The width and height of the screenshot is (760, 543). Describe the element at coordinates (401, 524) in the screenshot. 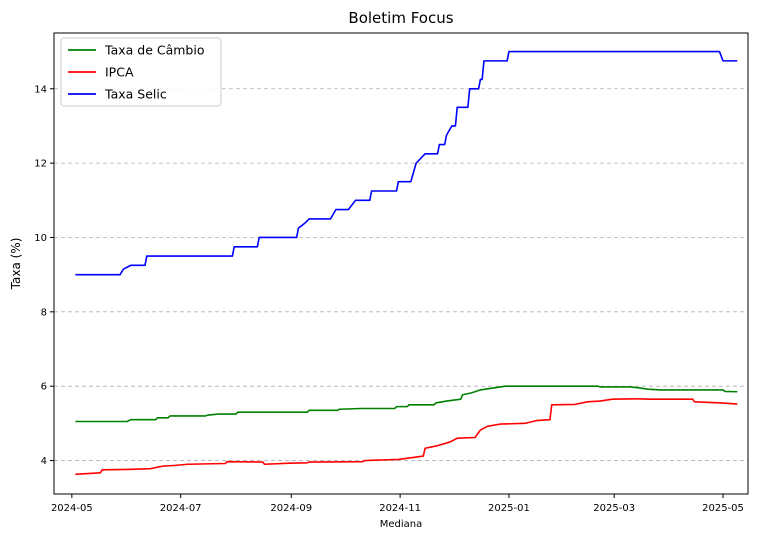

I see `x-axis-label: Mediana` at that location.